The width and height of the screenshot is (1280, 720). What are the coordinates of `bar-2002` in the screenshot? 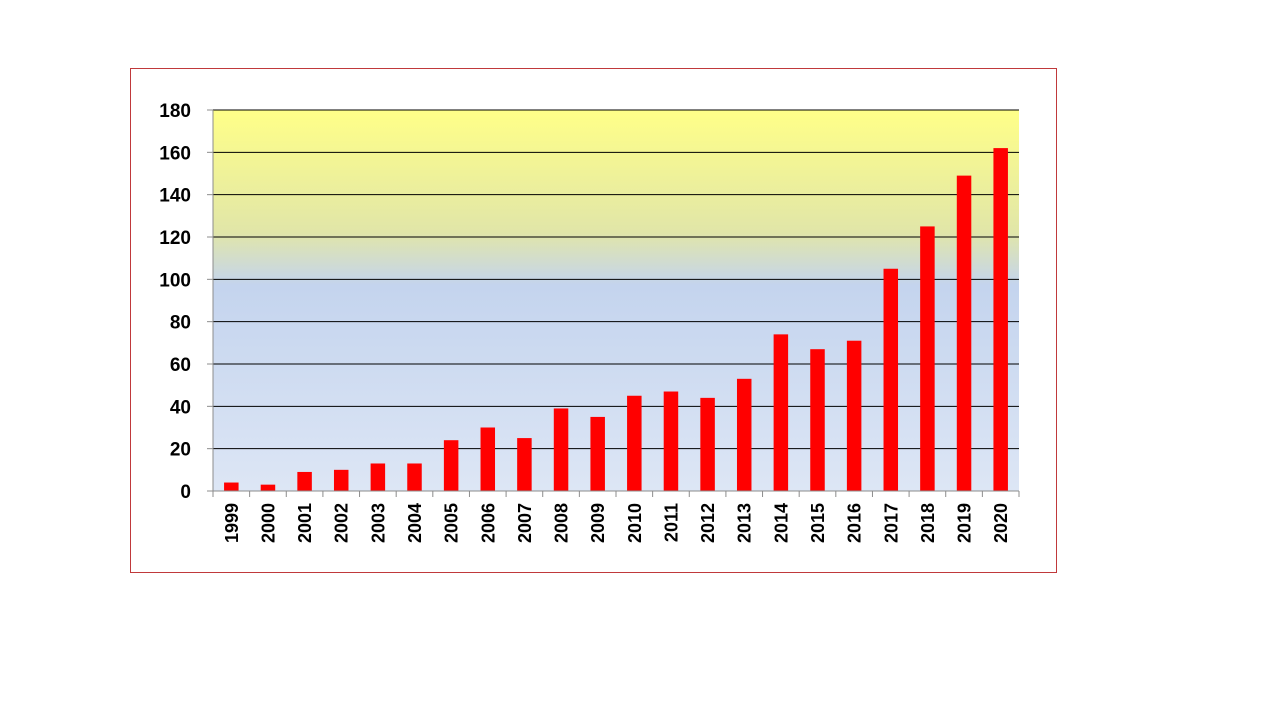 It's located at (341, 480).